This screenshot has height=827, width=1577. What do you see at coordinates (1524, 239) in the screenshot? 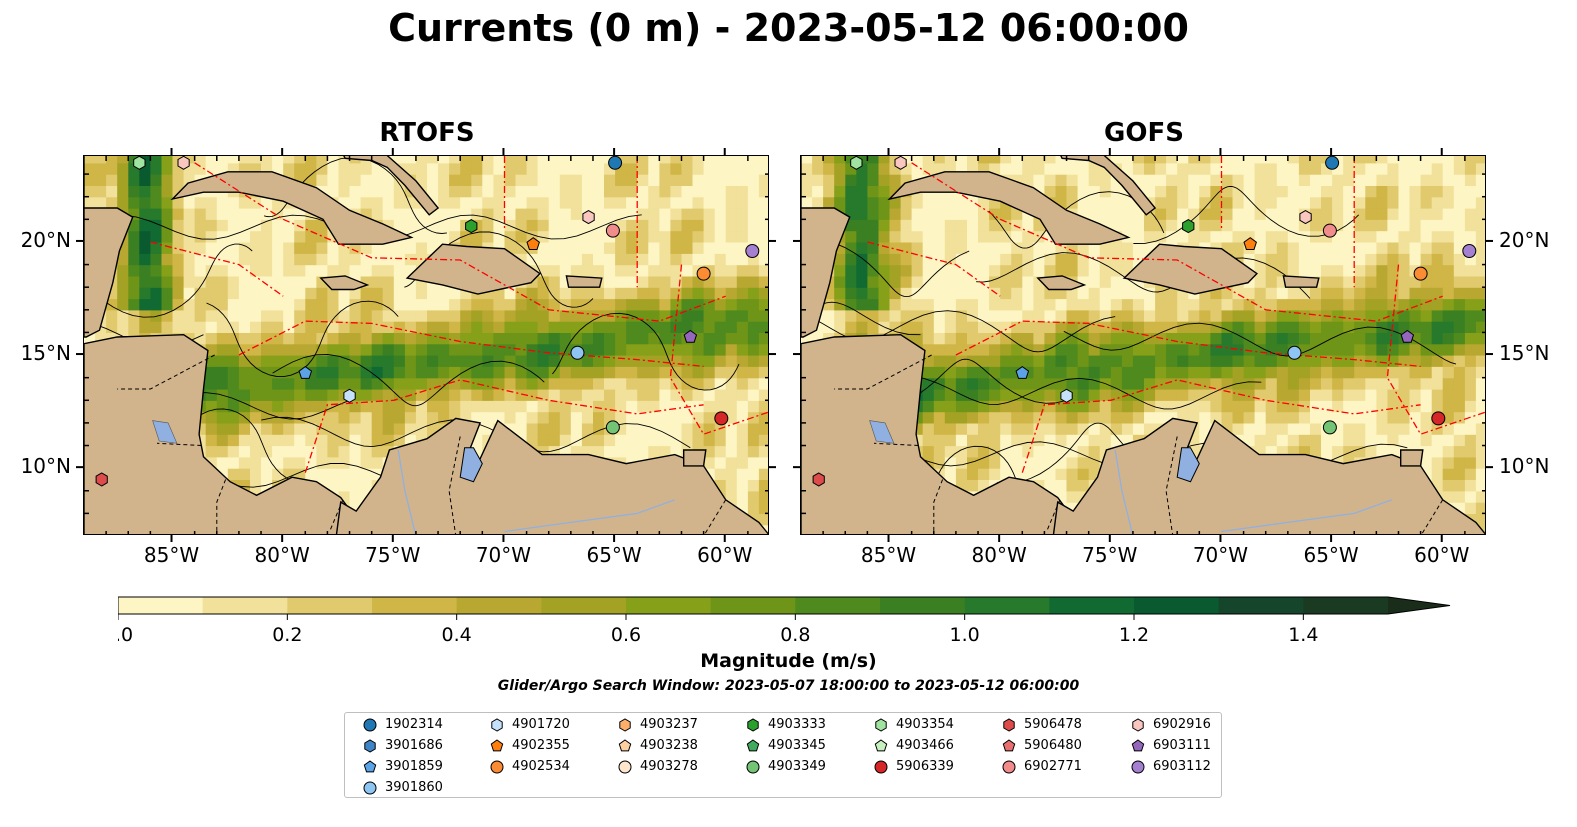
I see `y-tick-label-right: 20°N` at bounding box center [1524, 239].